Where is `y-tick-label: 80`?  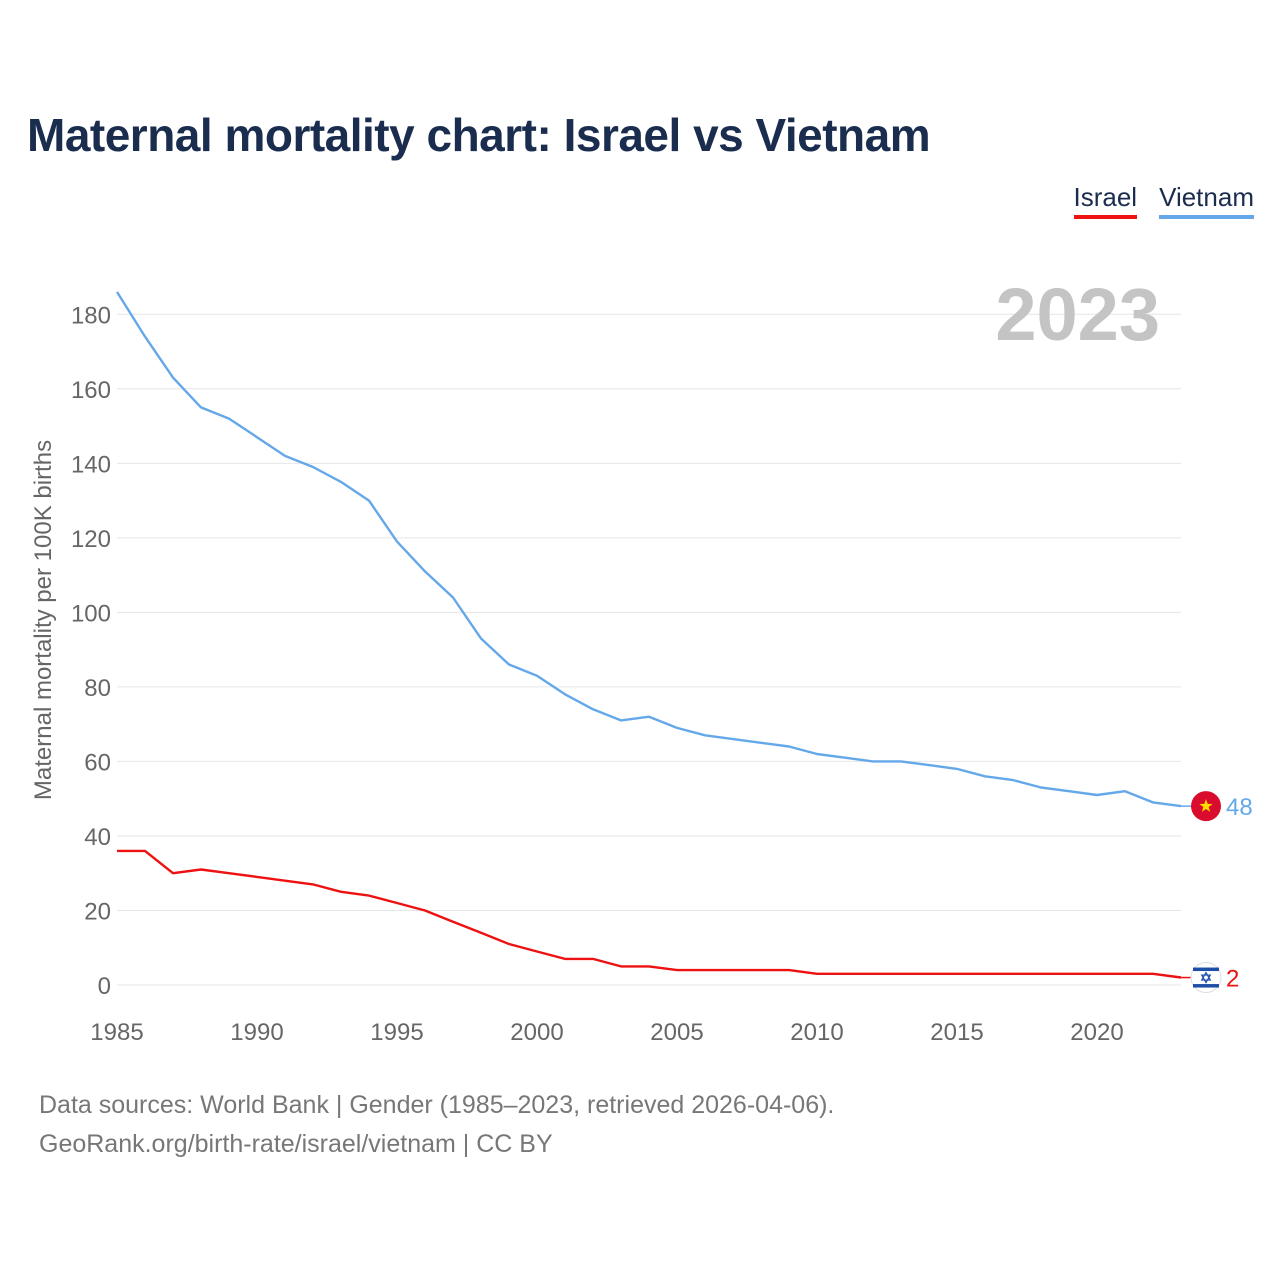
y-tick-label: 80 is located at coordinates (97, 688).